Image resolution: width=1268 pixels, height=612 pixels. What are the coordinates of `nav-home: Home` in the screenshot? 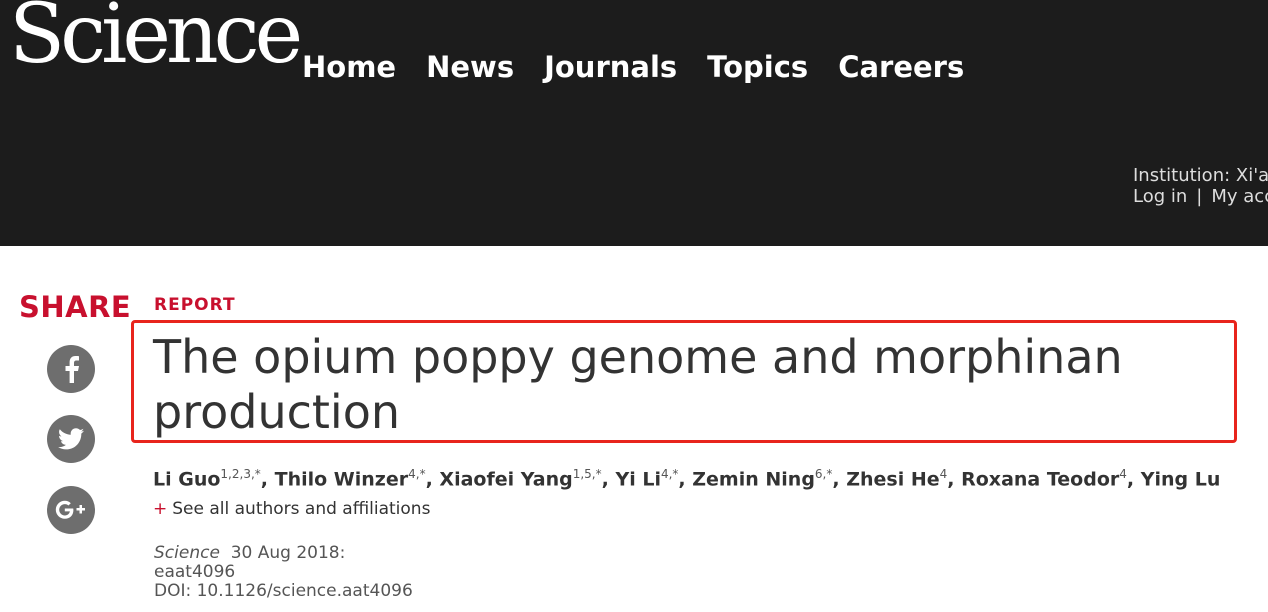 It's located at (349, 67).